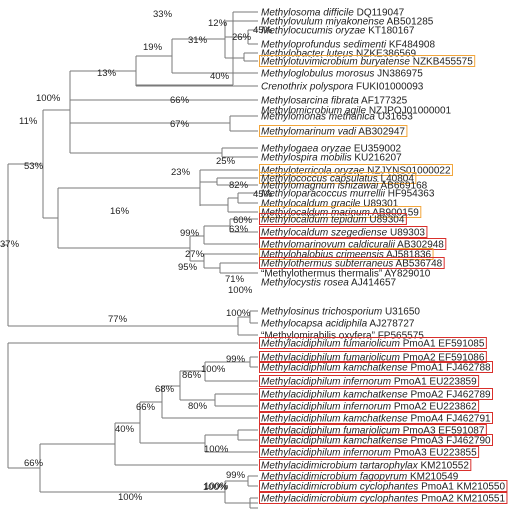 The height and width of the screenshot is (518, 520). Describe the element at coordinates (434, 382) in the screenshot. I see `leaf-accession: PmoA1 EU223859` at that location.